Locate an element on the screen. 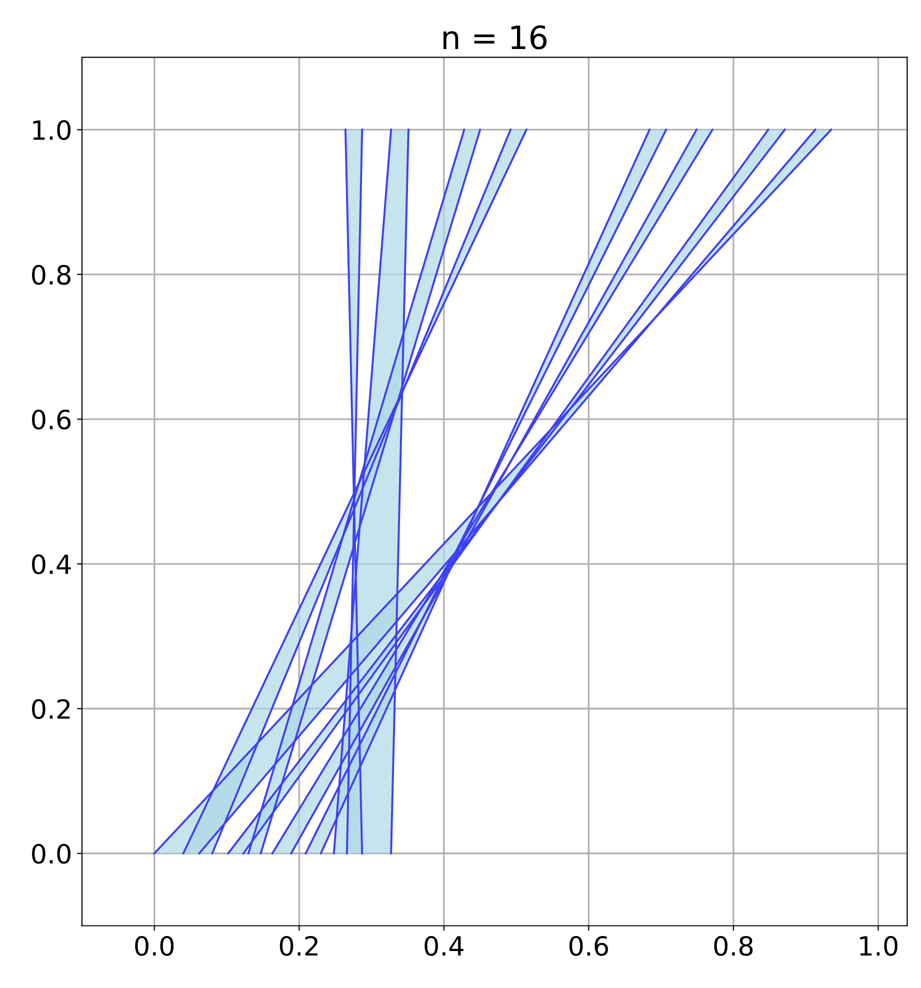 This screenshot has width=921, height=988. x-tick-label: 1.0 is located at coordinates (879, 946).